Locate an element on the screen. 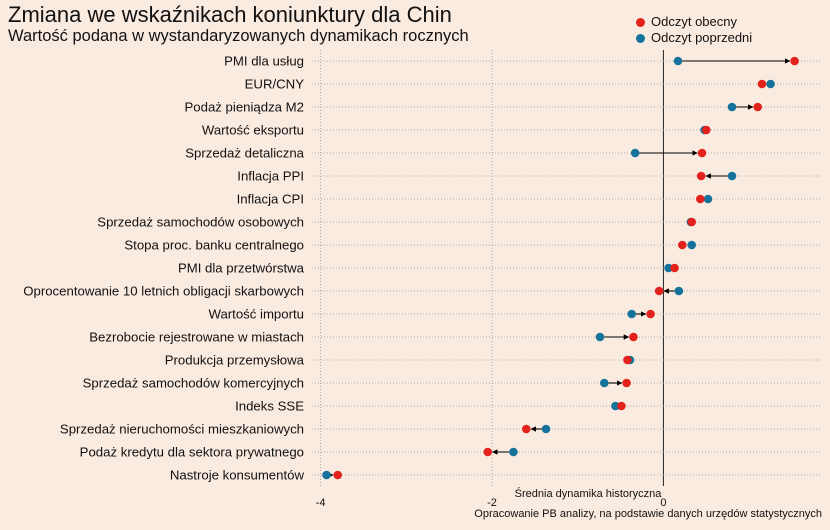 This screenshot has height=530, width=830. category-label: Indeks SSE is located at coordinates (269, 406).